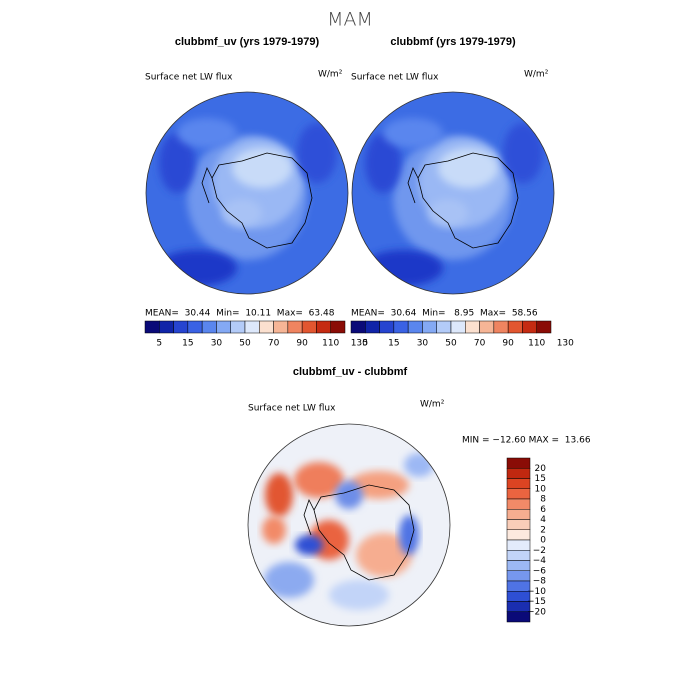 The width and height of the screenshot is (700, 700). What do you see at coordinates (274, 344) in the screenshot?
I see `colorbar-label: 70` at bounding box center [274, 344].